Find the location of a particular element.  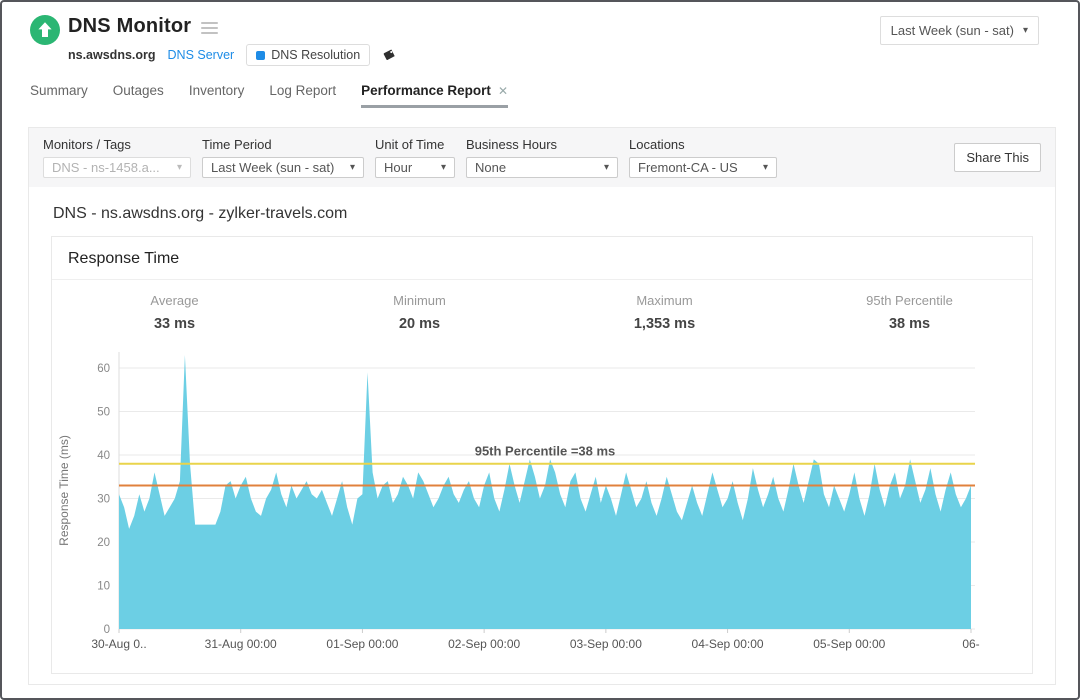

filter-monitors-tags: Monitors / Tags DNS - ns-1458.a... ▾ is located at coordinates (117, 157).